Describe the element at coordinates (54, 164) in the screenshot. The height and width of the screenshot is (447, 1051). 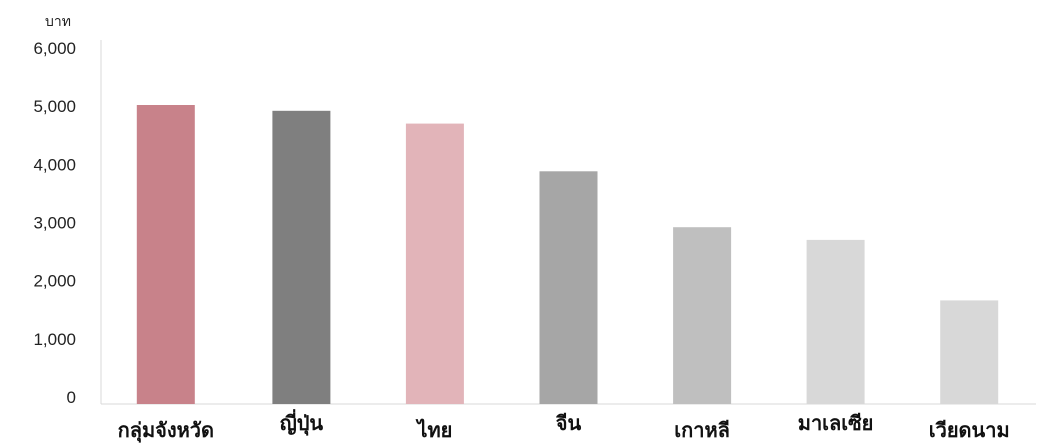
I see `y-tick-label: 4,000` at that location.